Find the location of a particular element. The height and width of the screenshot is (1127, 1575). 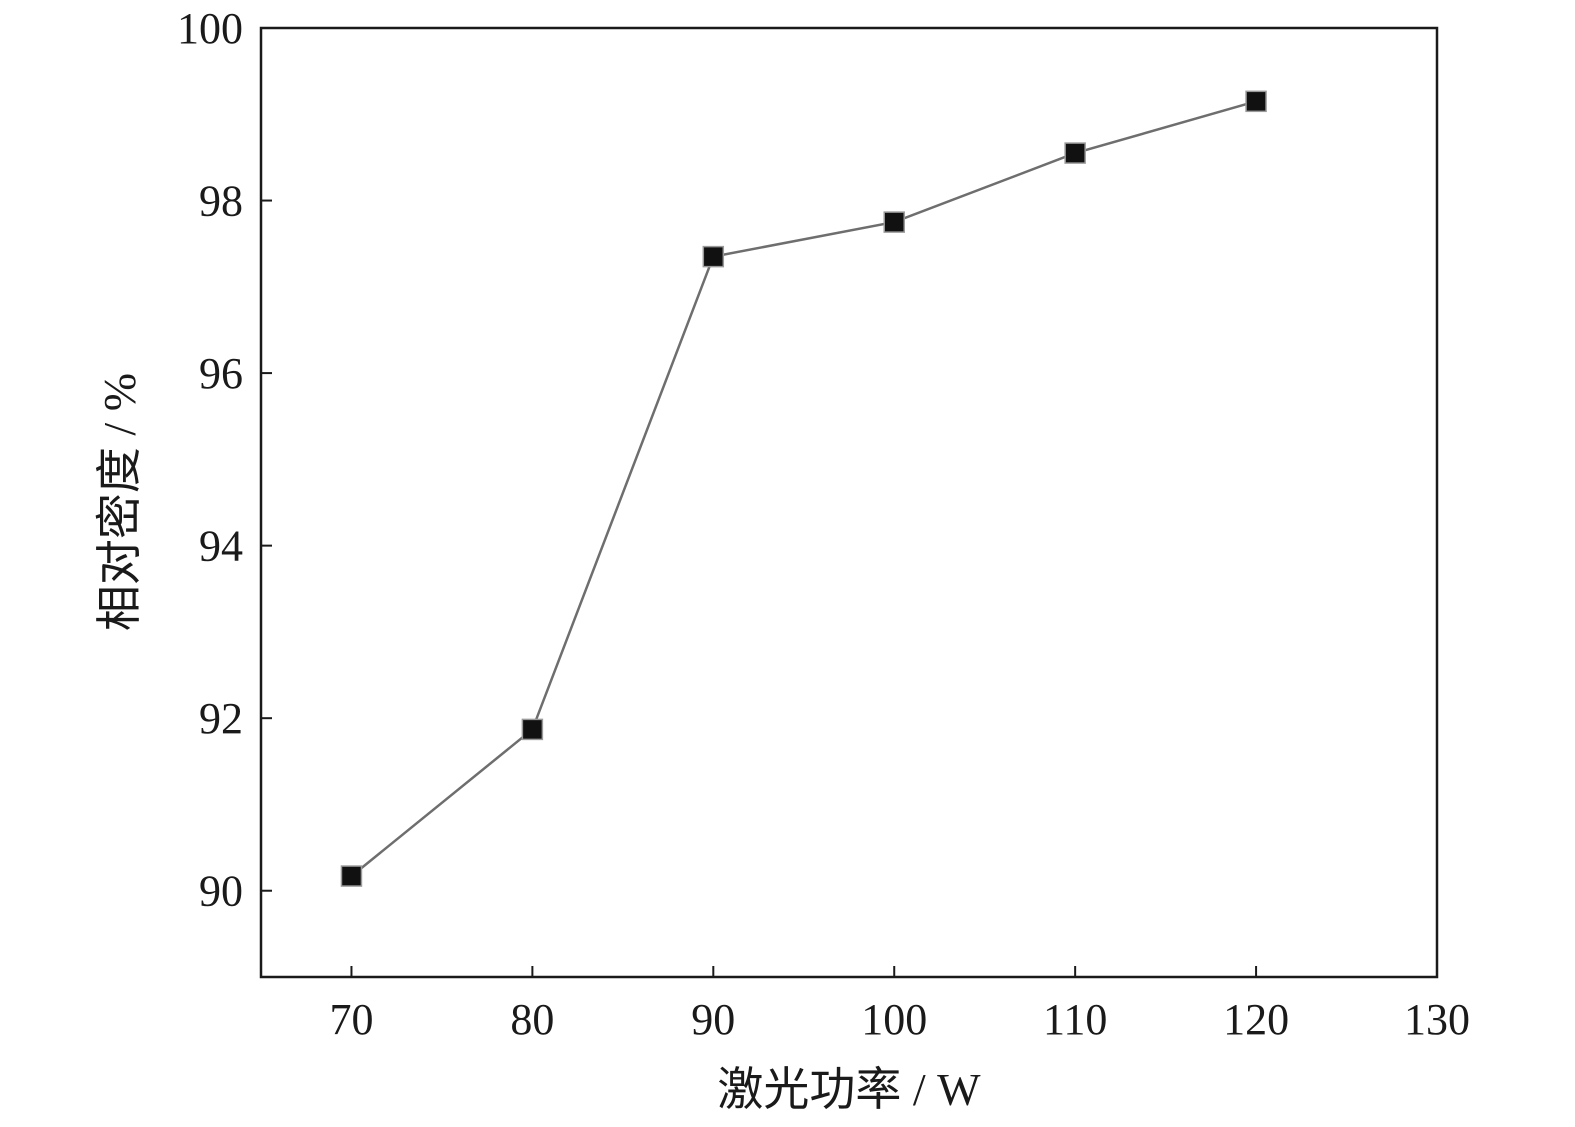

x-tick-label-120: 120 is located at coordinates (1256, 1019).